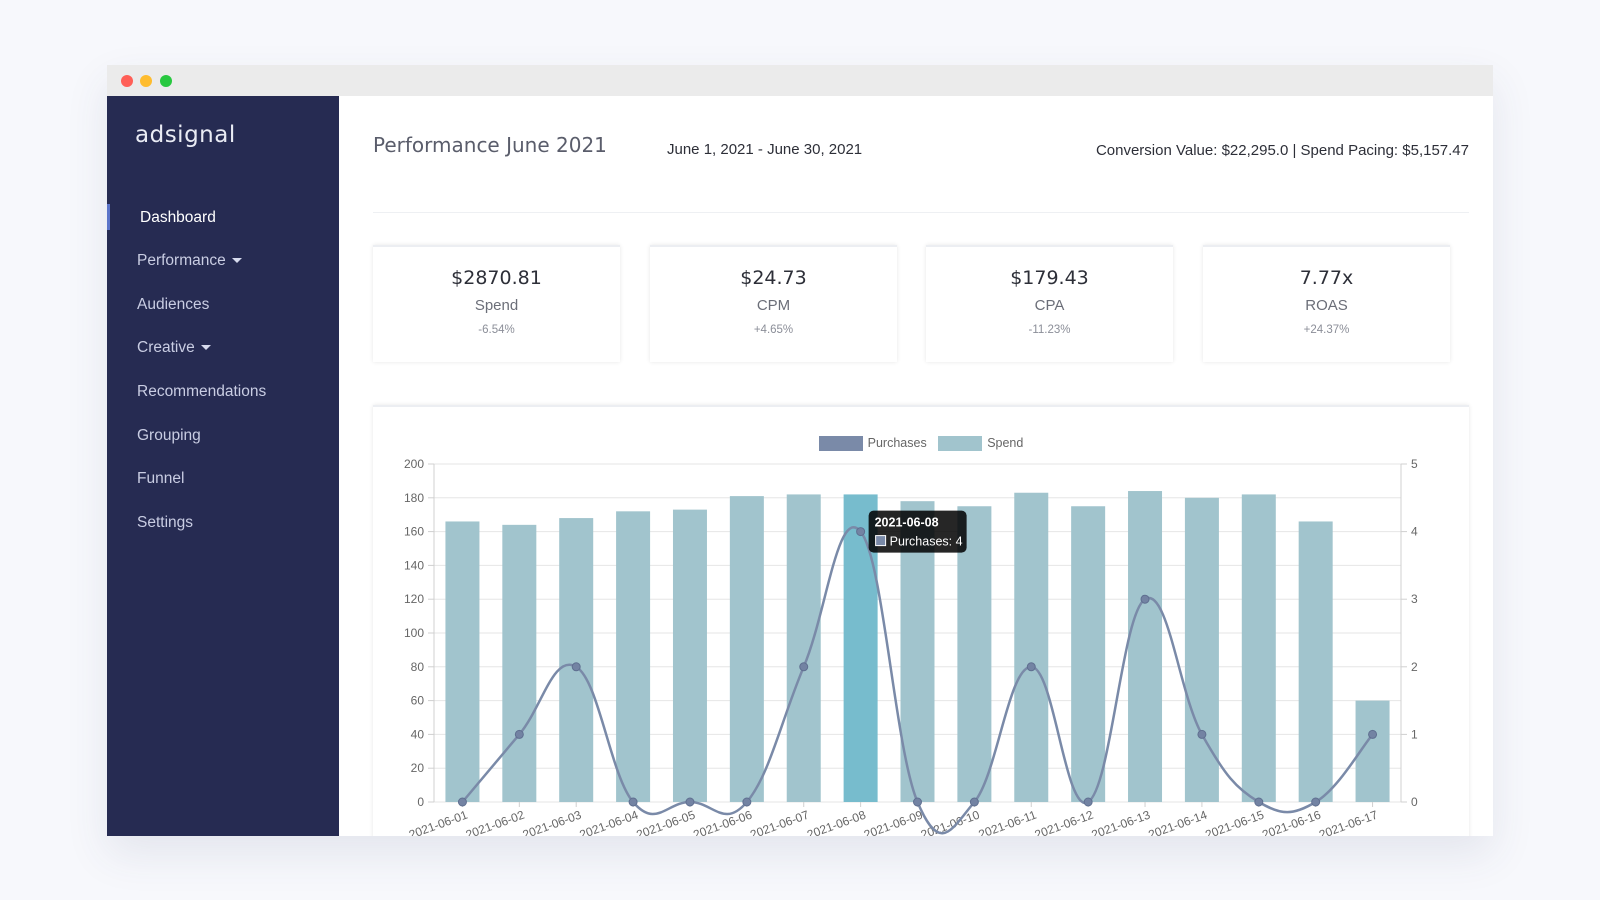  Describe the element at coordinates (980, 444) in the screenshot. I see `legend-item-spend: Spend` at that location.